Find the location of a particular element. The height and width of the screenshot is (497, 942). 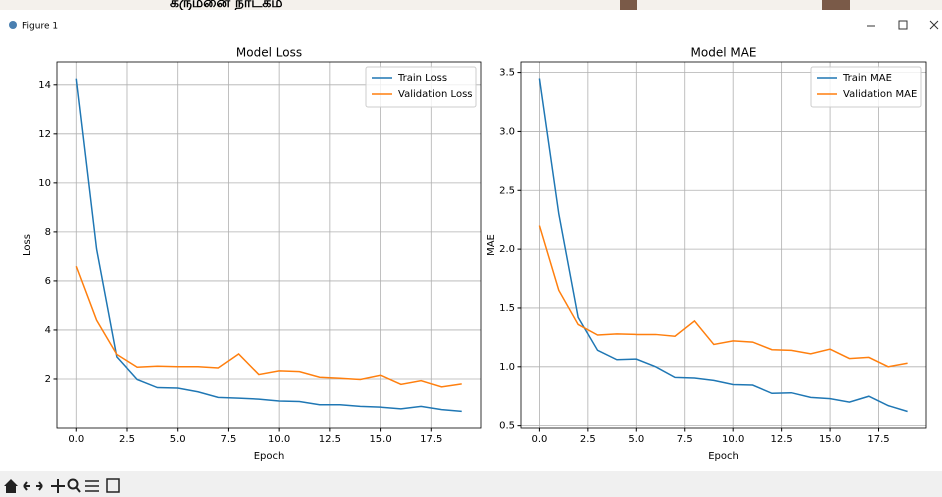

maximize-button is located at coordinates (903, 25).